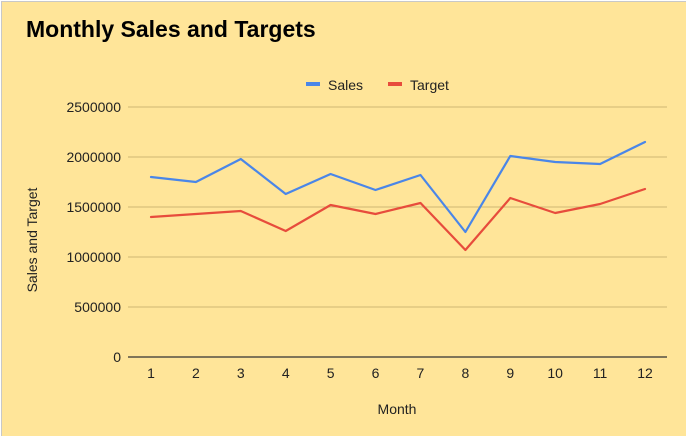 The image size is (686, 436). I want to click on x-tick-label: 8, so click(465, 373).